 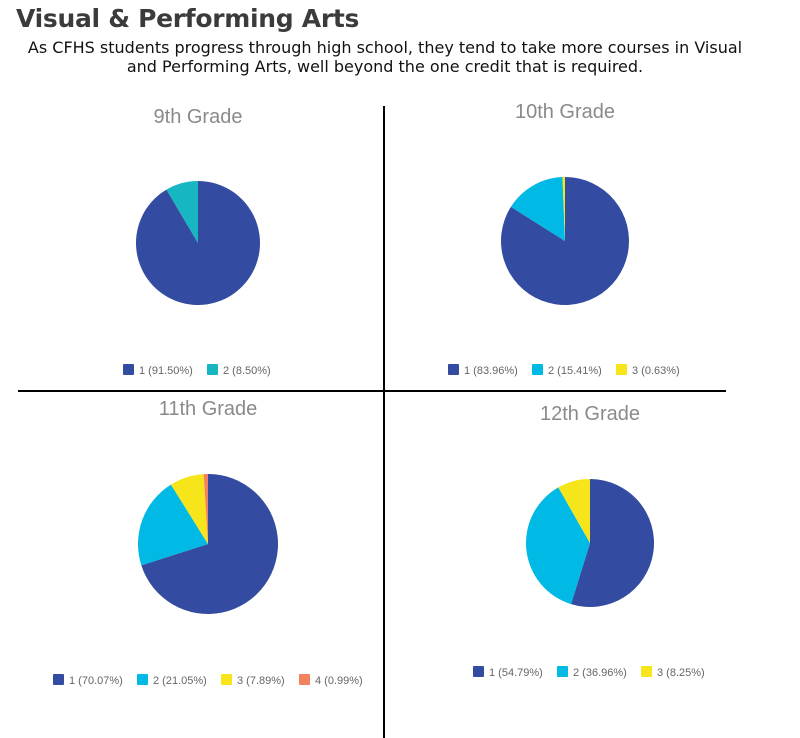 What do you see at coordinates (198, 117) in the screenshot?
I see `chart-title: 9th Grade` at bounding box center [198, 117].